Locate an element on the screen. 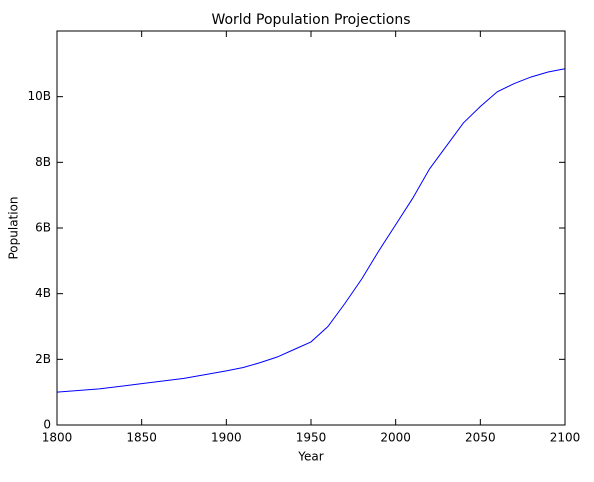  y-tick-label: 2B is located at coordinates (43, 359).